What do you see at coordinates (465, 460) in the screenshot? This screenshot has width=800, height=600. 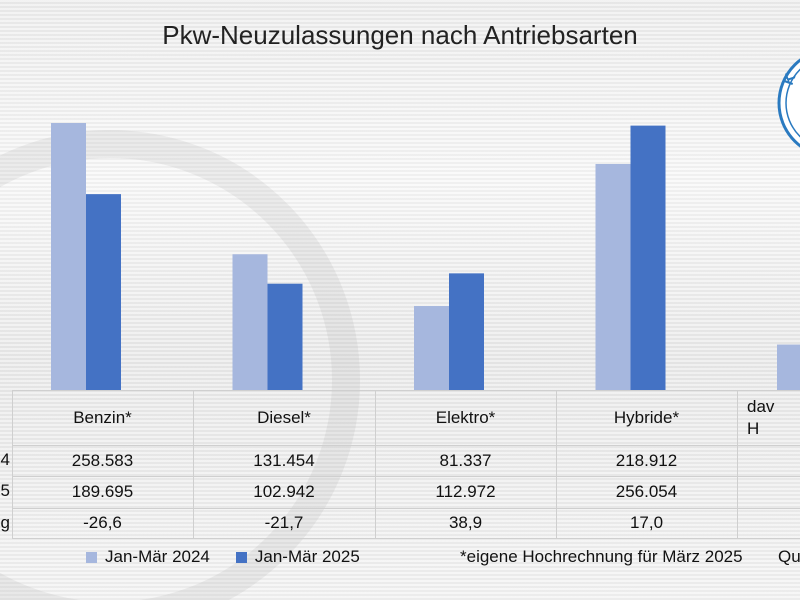 I see `table-cell: 81.337` at bounding box center [465, 460].